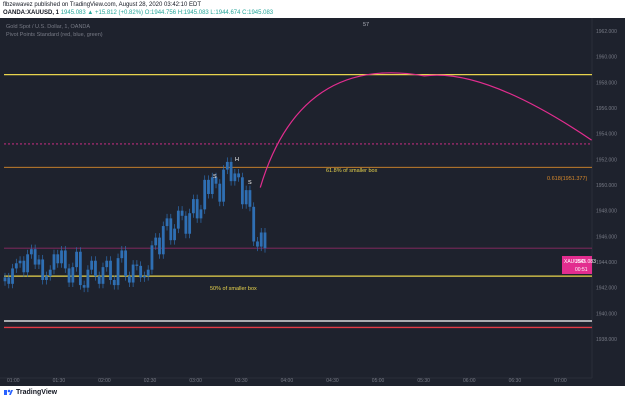 The image size is (625, 401). I want to click on time-tick-label: 04:00, so click(287, 381).